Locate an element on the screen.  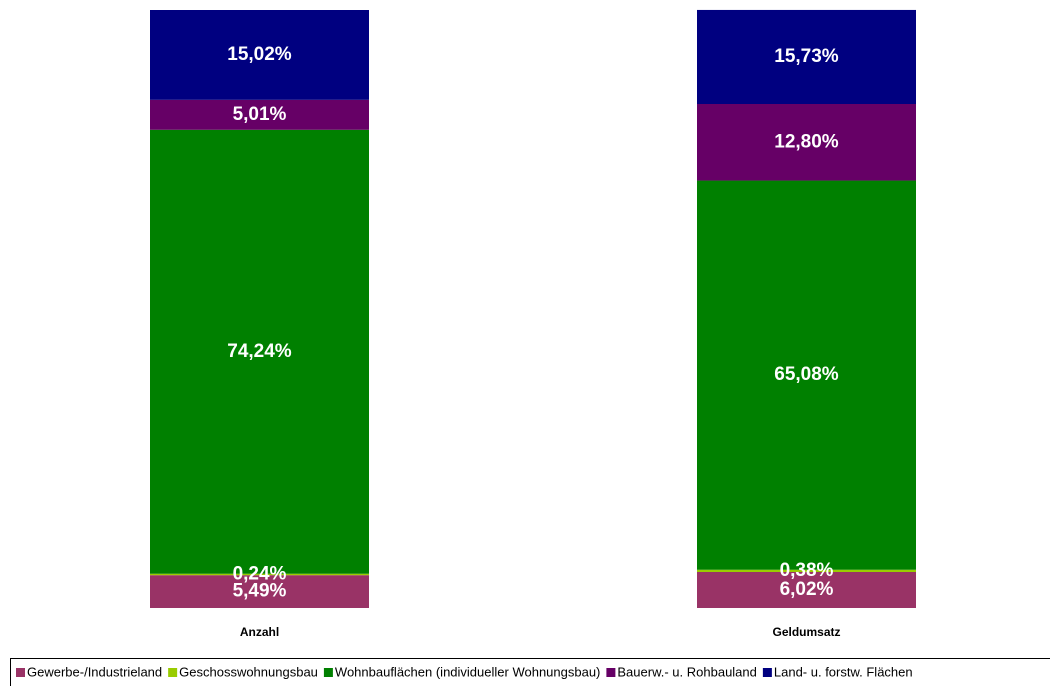
data-label: 5,49% is located at coordinates (260, 591).